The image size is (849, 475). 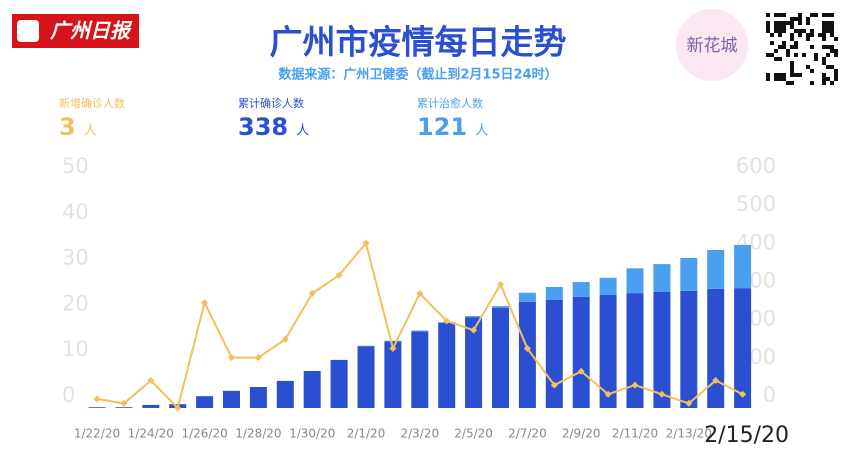 What do you see at coordinates (97, 434) in the screenshot?
I see `x-tick-label: 1/22/20` at bounding box center [97, 434].